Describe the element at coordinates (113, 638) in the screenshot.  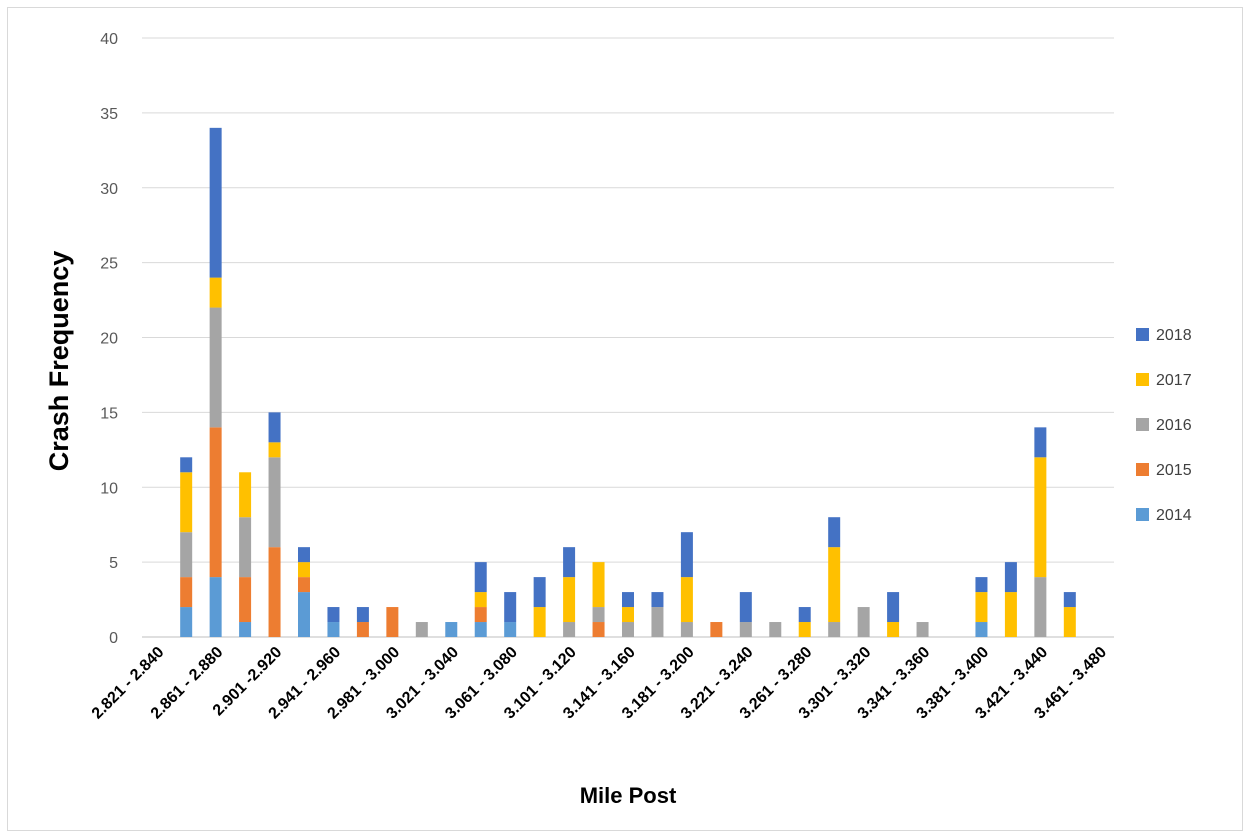
I see `y-tick-label: 0` at that location.